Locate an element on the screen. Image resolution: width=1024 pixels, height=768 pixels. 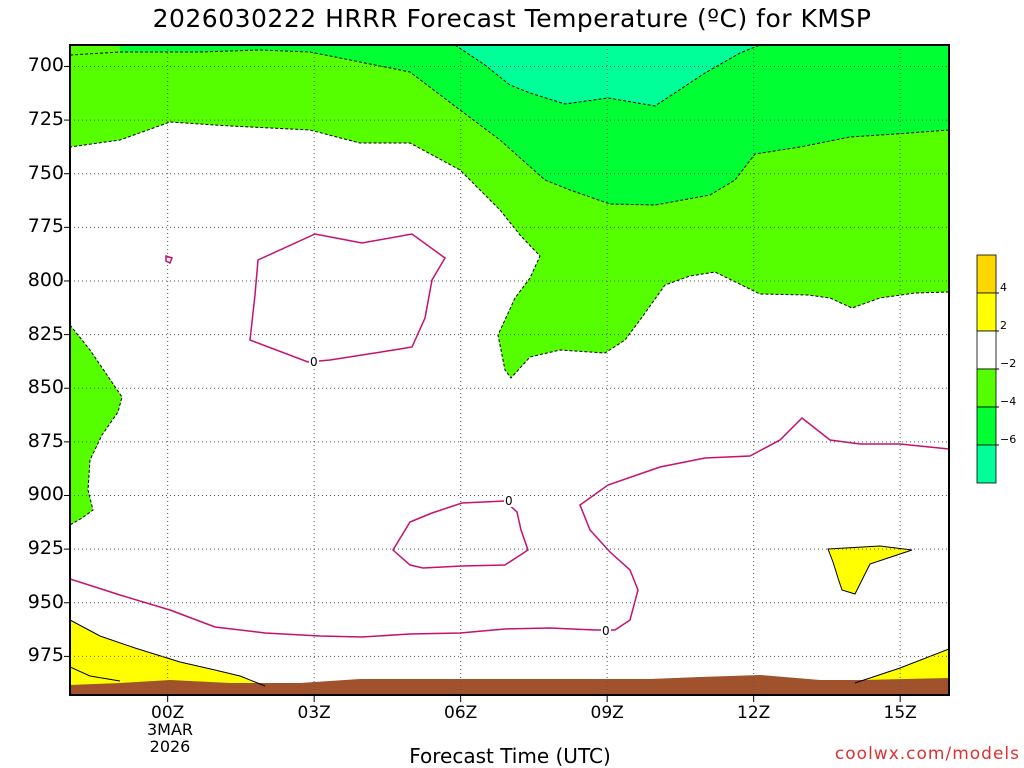
ground is located at coordinates (509, 685).